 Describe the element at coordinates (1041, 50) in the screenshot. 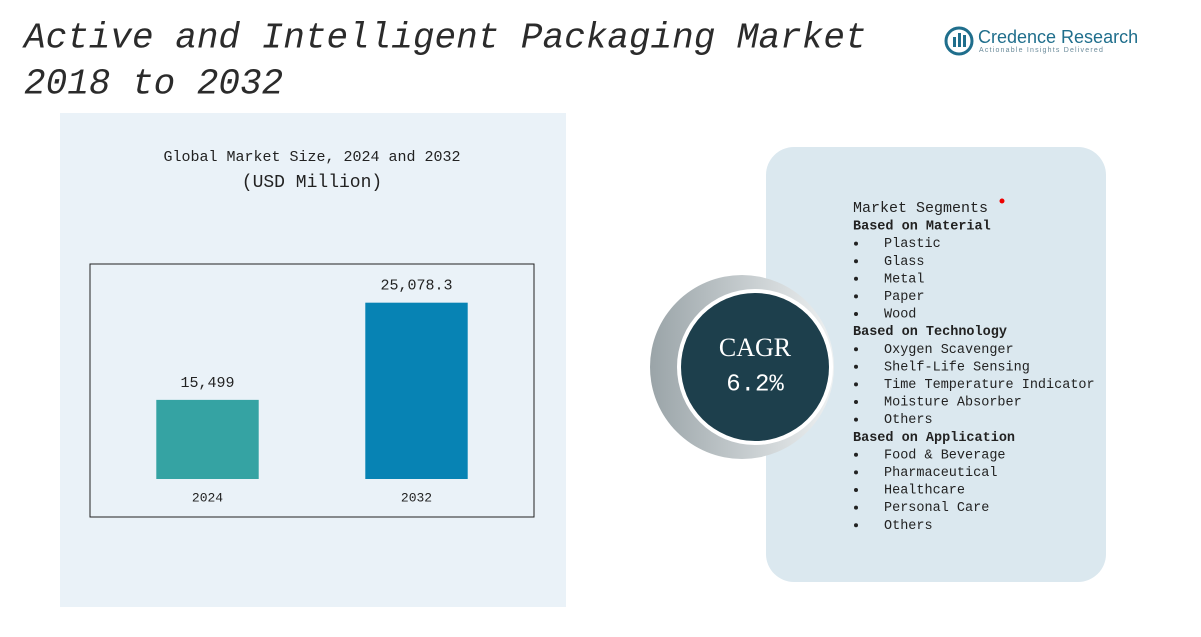

I see `logo-tagline: Actionable Insights Delivered` at that location.